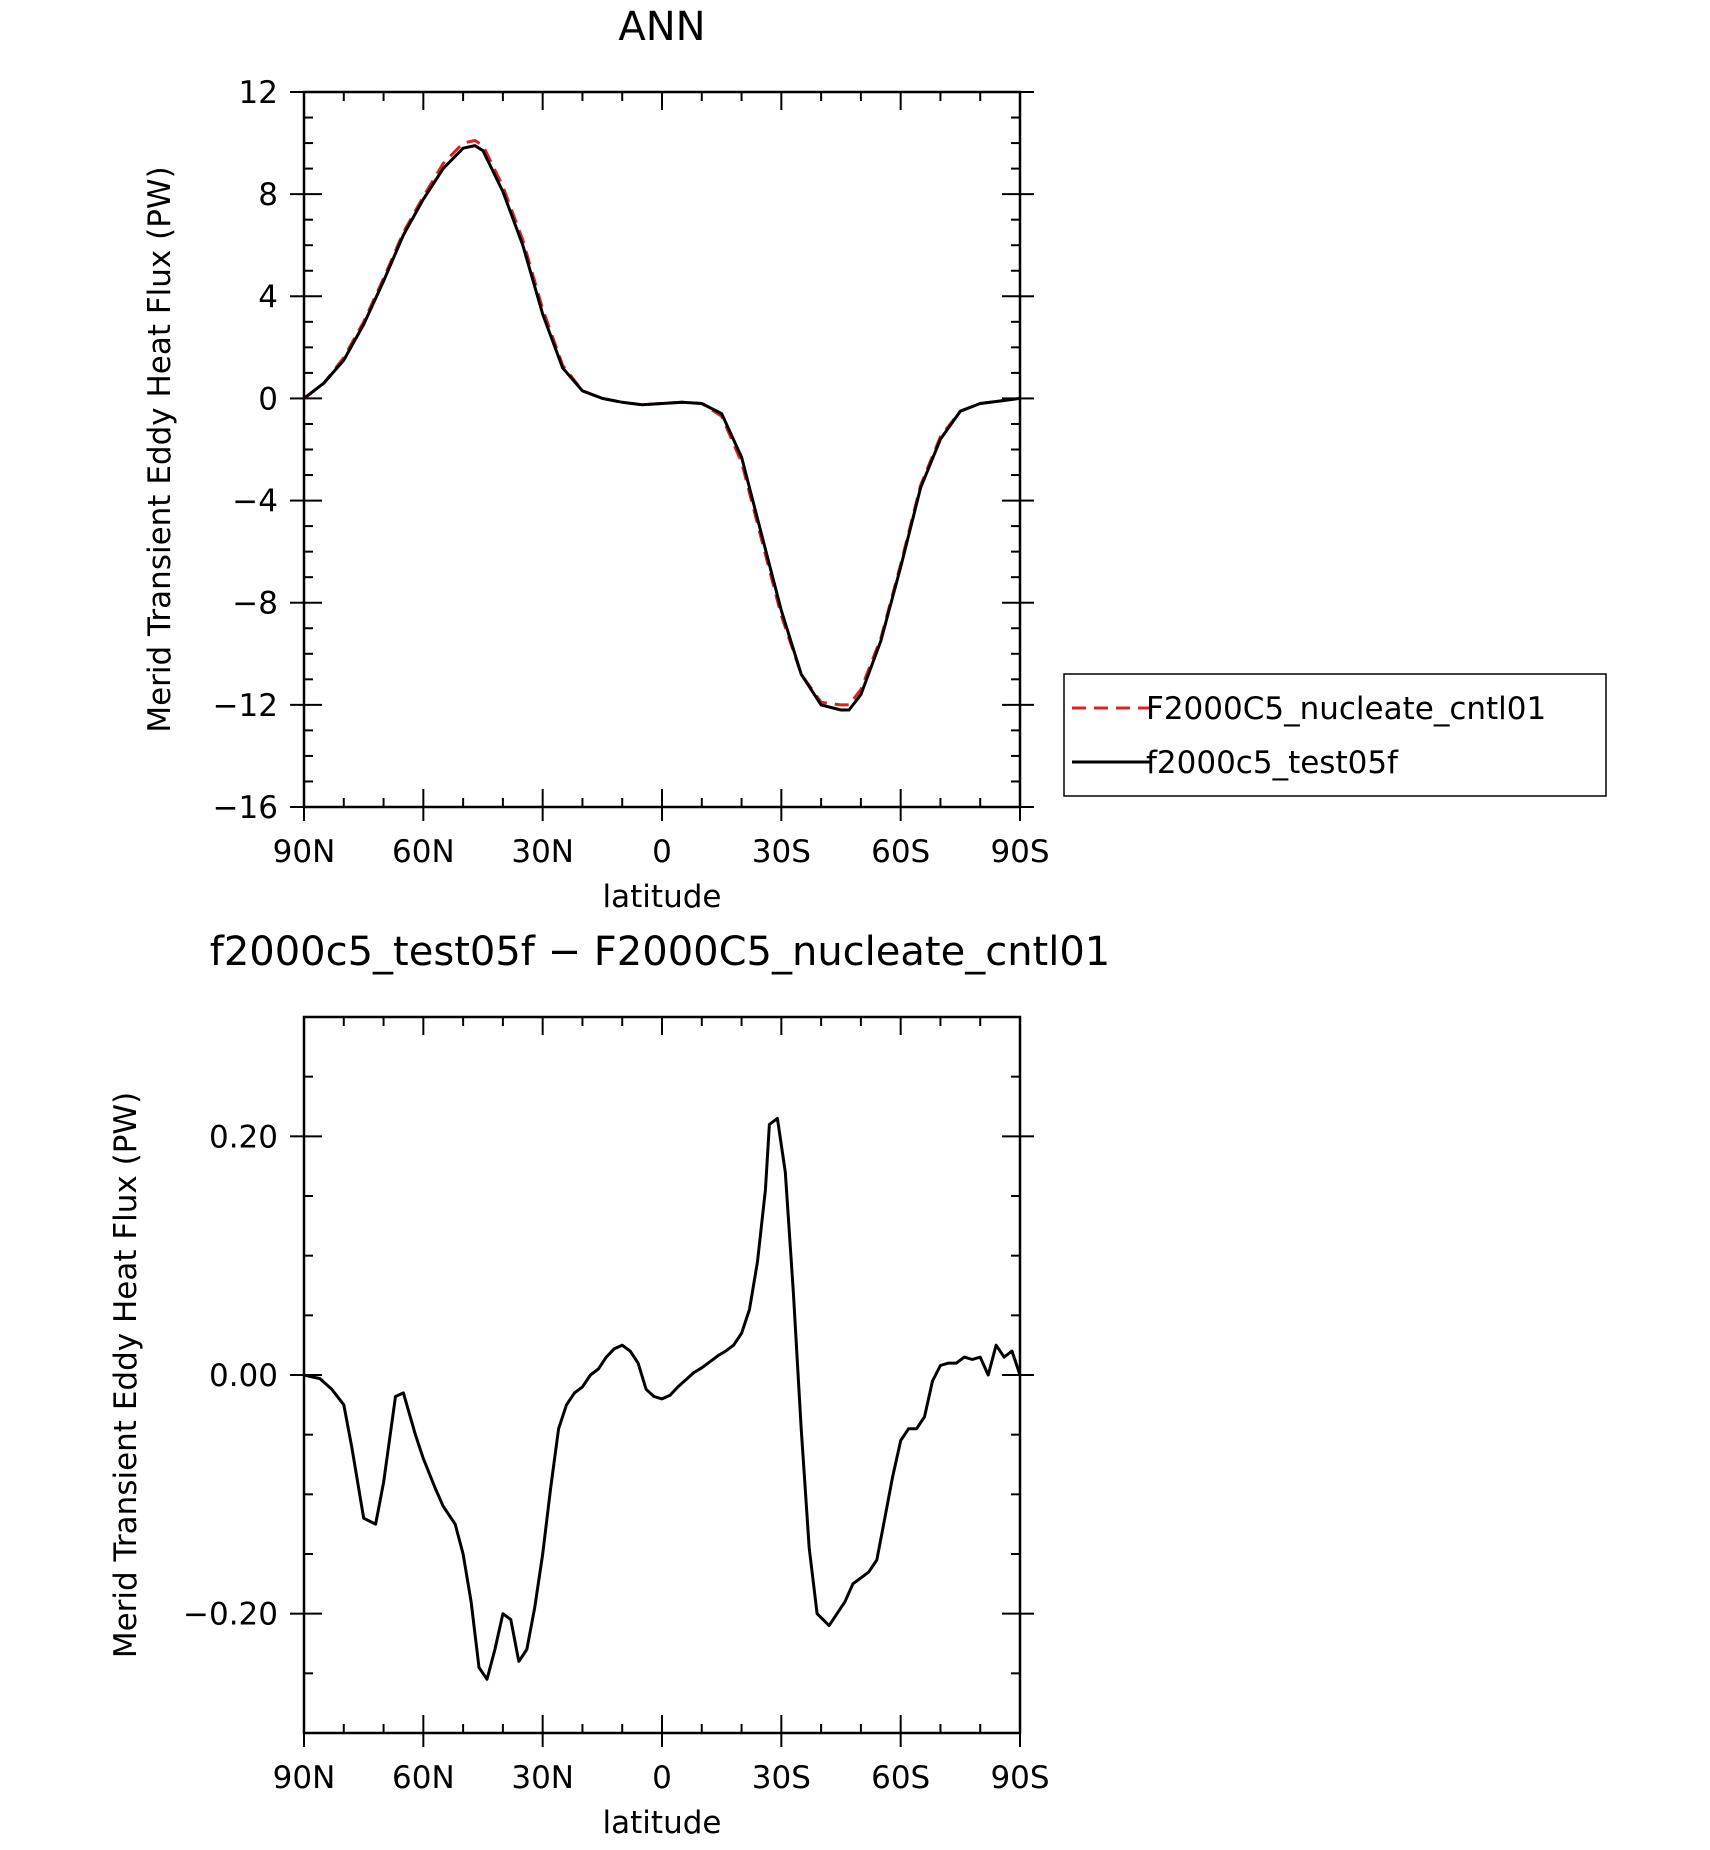 Image resolution: width=1710 pixels, height=1850 pixels. Describe the element at coordinates (662, 897) in the screenshot. I see `top-x-axis-label: latitude` at that location.